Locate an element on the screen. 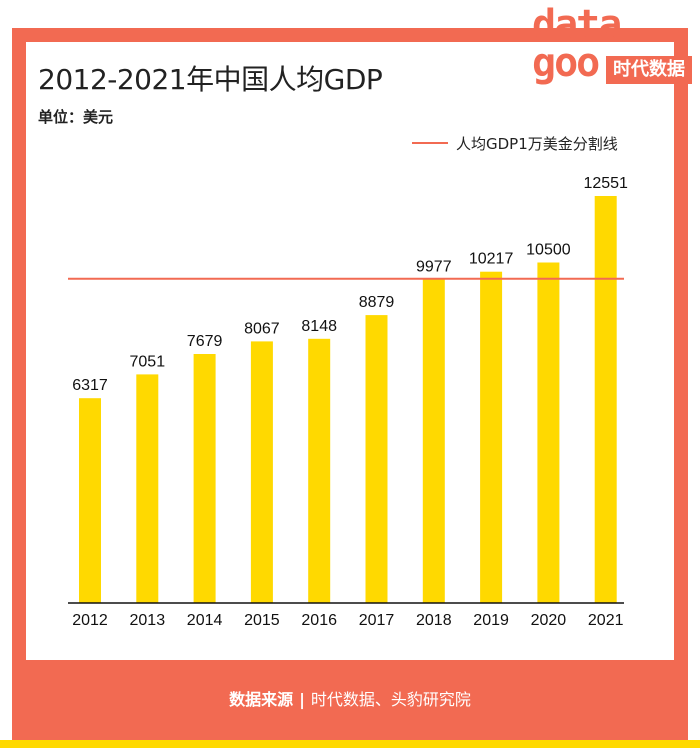  source-note: 数据来源 | 时代数据、头豹研究院 is located at coordinates (350, 698).